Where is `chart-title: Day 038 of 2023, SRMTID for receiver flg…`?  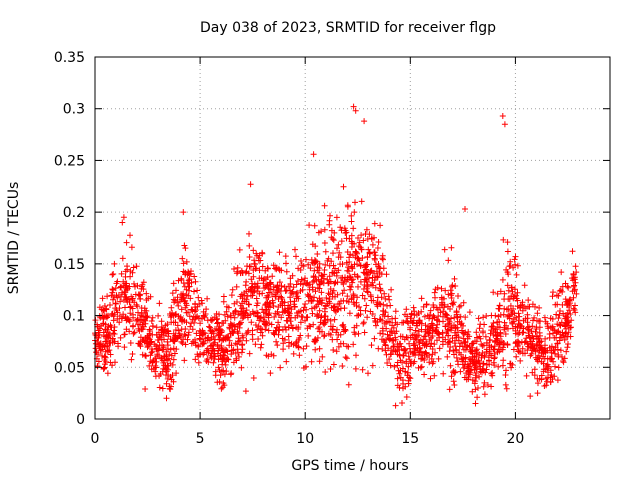
chart-title: Day 038 of 2023, SRMTID for receiver flg… is located at coordinates (348, 28).